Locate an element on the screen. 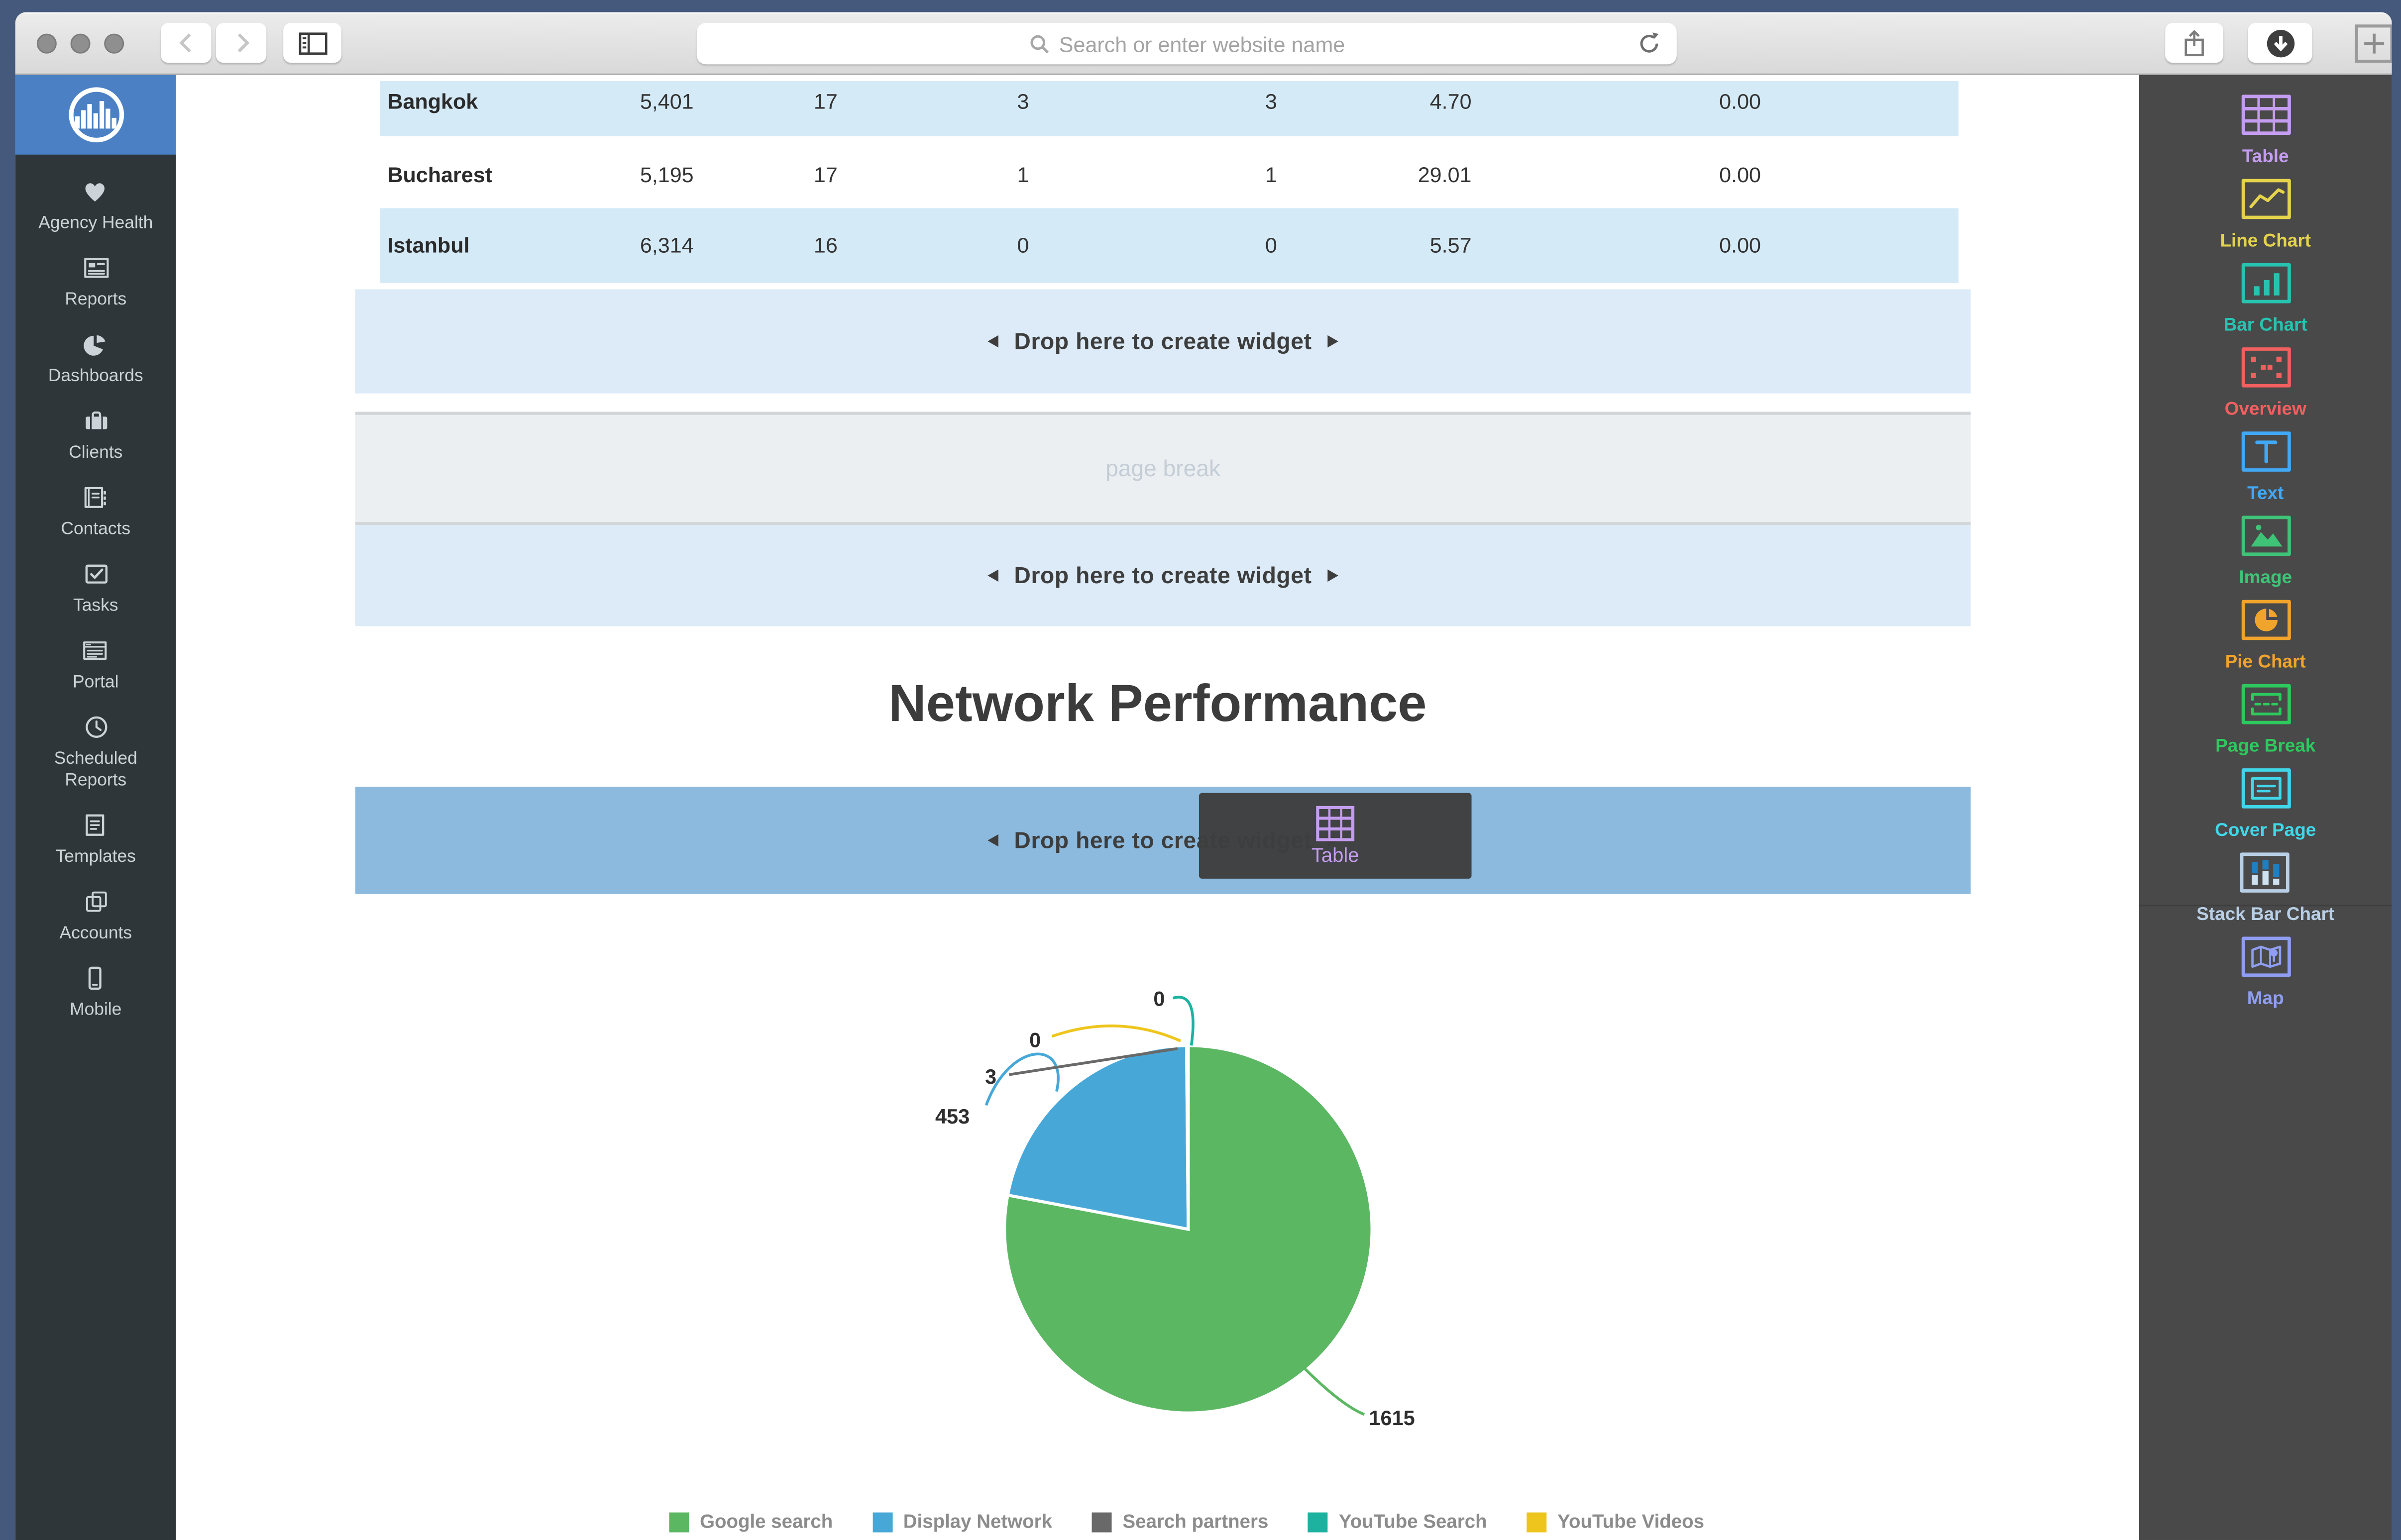 Image resolution: width=2401 pixels, height=1540 pixels. text-widget-icon is located at coordinates (2265, 456).